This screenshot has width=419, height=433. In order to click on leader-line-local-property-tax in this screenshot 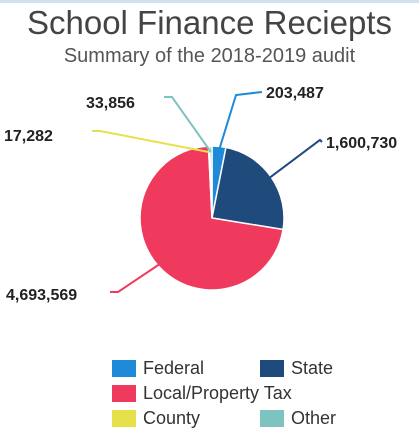, I will do `click(137, 277)`.